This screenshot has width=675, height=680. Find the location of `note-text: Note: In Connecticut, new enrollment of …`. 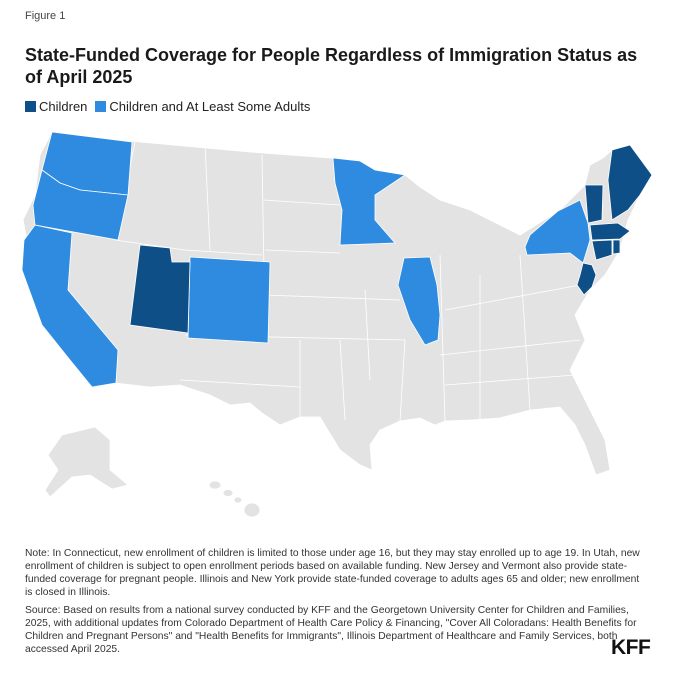

note-text: Note: In Connecticut, new enrollment of … is located at coordinates (332, 573).